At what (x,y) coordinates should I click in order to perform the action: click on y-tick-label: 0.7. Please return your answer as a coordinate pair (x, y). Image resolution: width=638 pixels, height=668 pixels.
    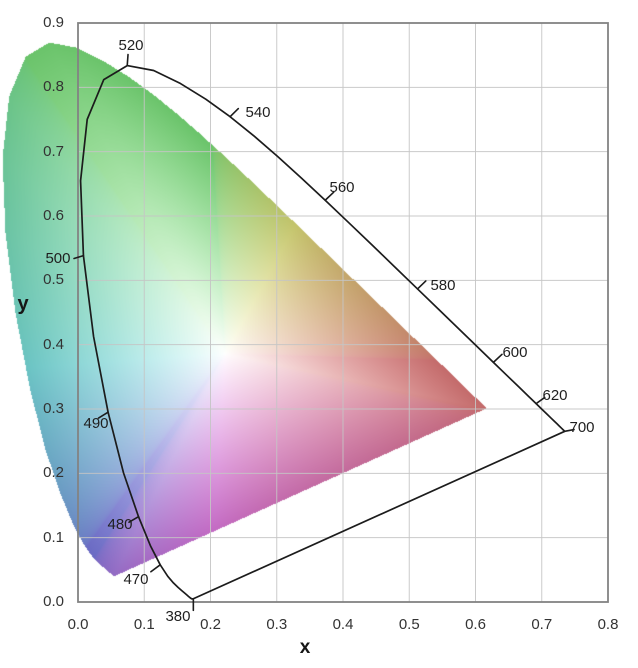
    Looking at the image, I should click on (53, 151).